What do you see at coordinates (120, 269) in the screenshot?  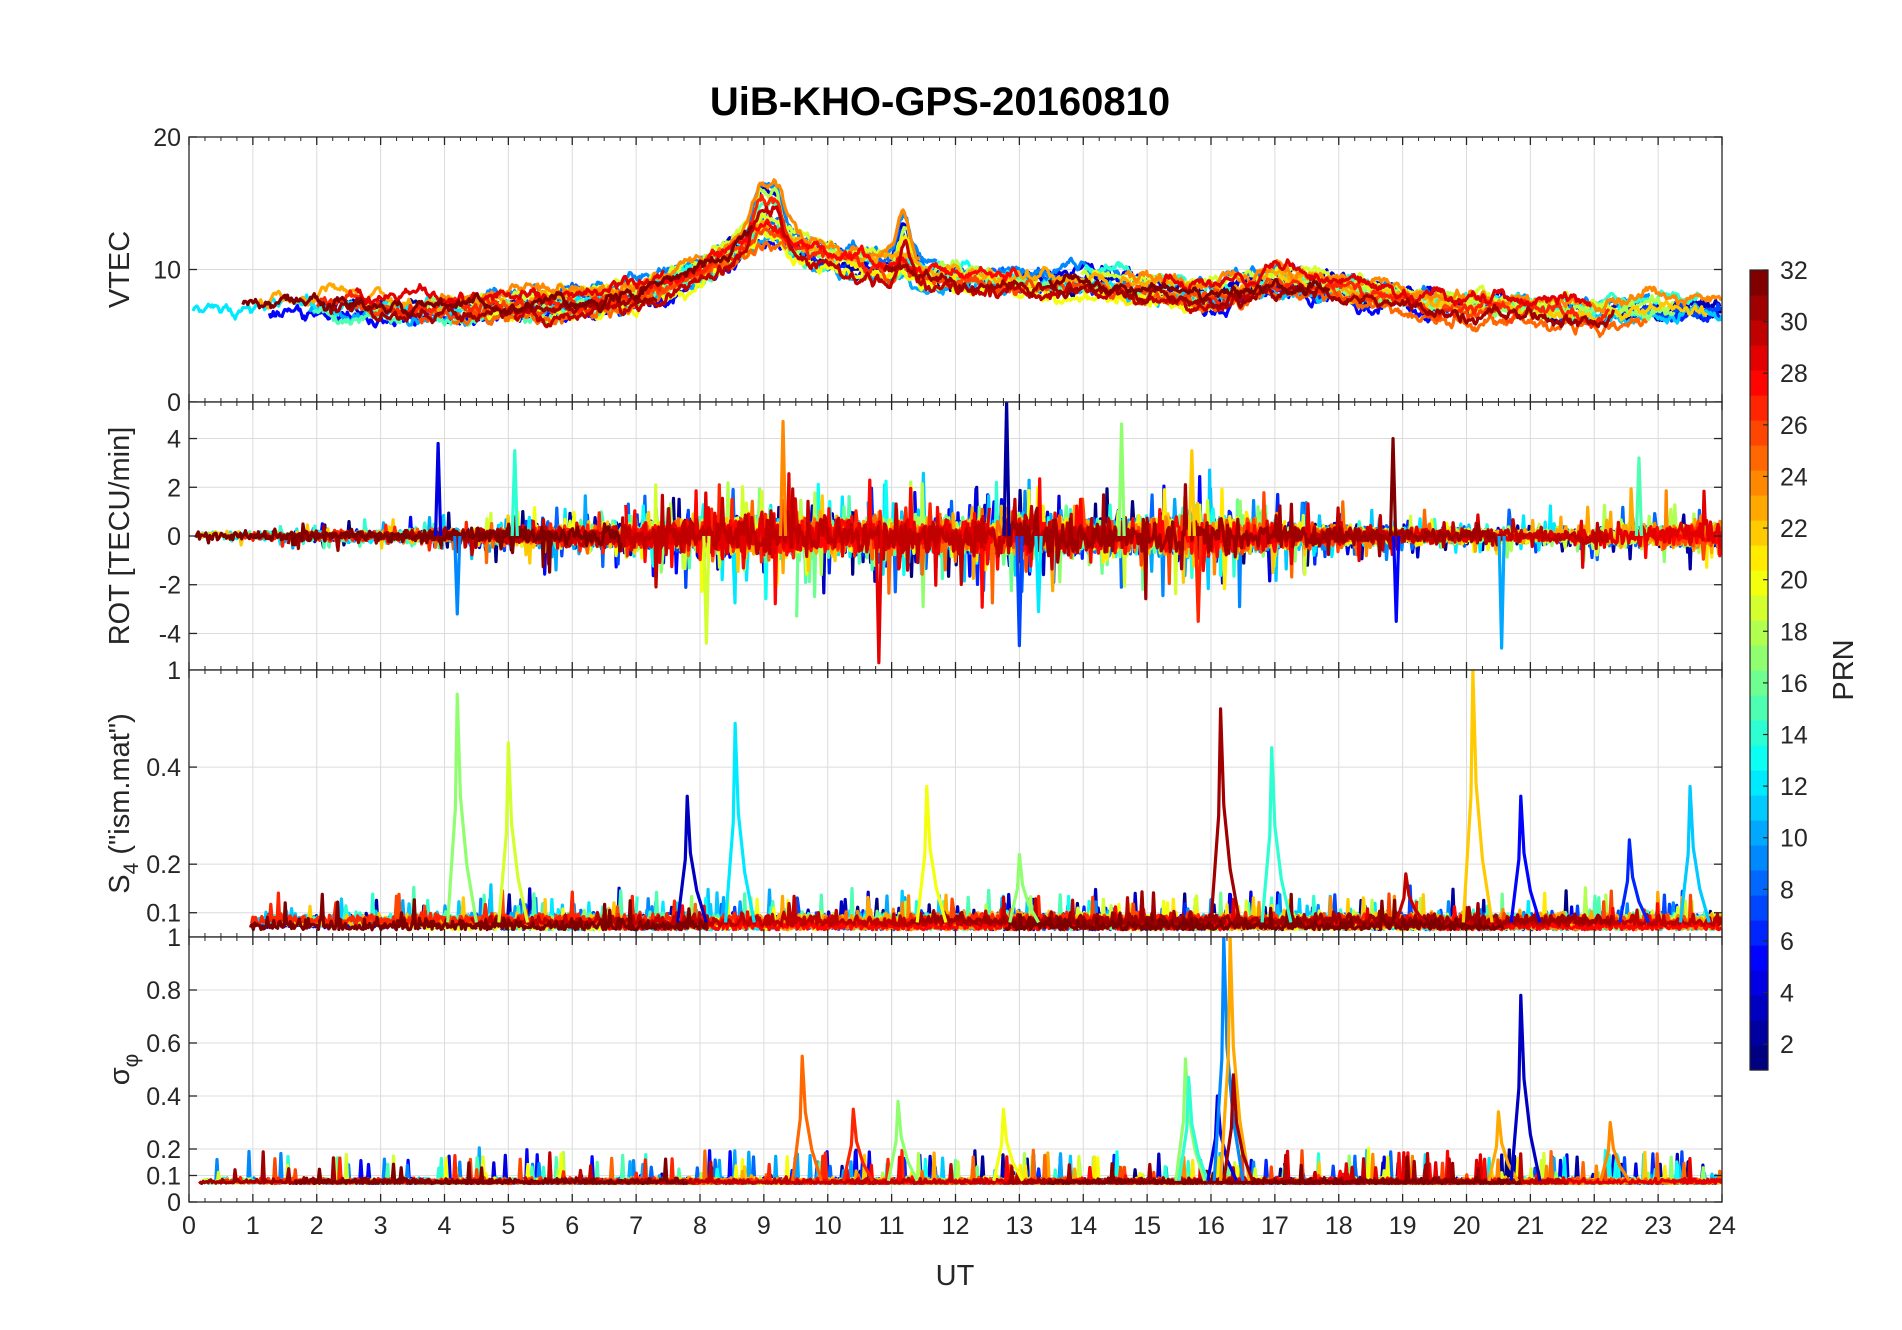 I see `y-axis-label-vtec: VTEC` at bounding box center [120, 269].